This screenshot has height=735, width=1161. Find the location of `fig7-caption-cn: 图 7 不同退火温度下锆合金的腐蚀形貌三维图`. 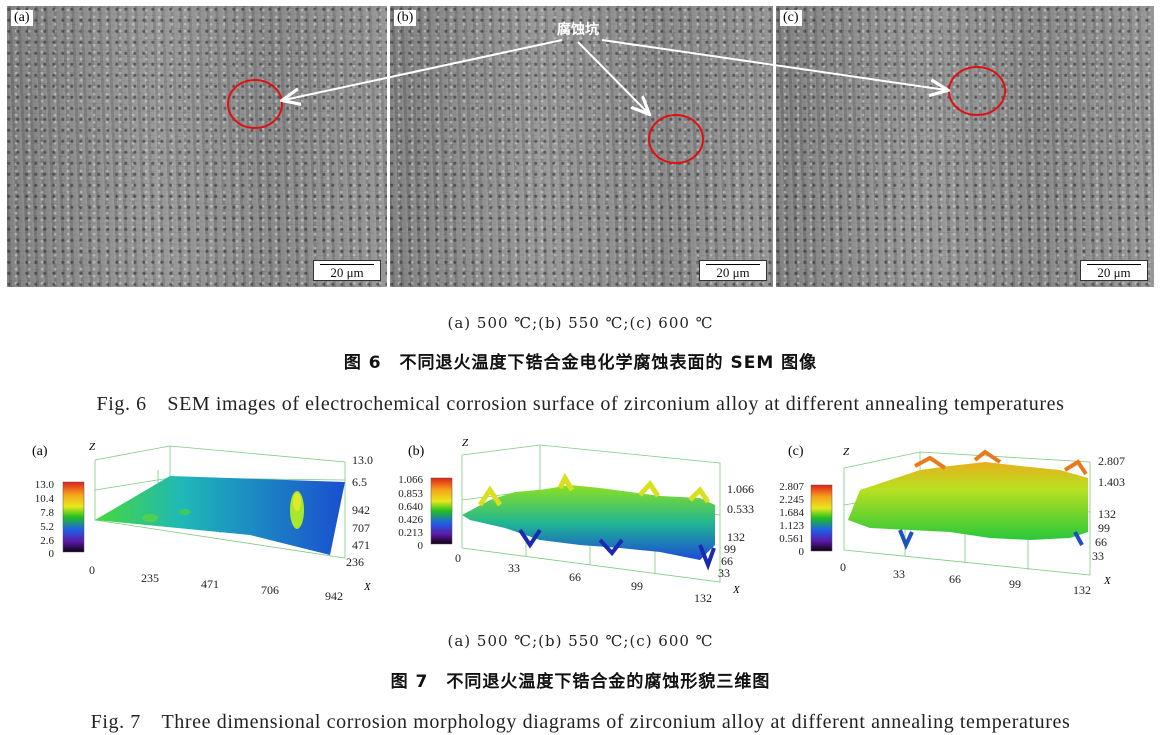

fig7-caption-cn: 图 7 不同退火温度下锆合金的腐蚀形貌三维图 is located at coordinates (580, 682).